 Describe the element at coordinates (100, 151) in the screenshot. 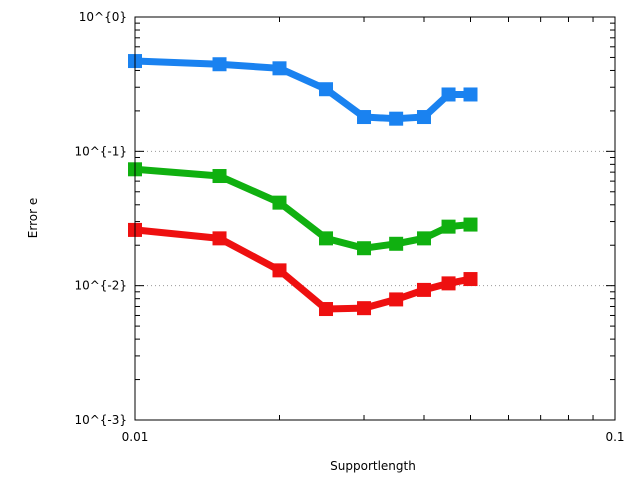

I see `y-tick-label: 10^{-1}` at that location.